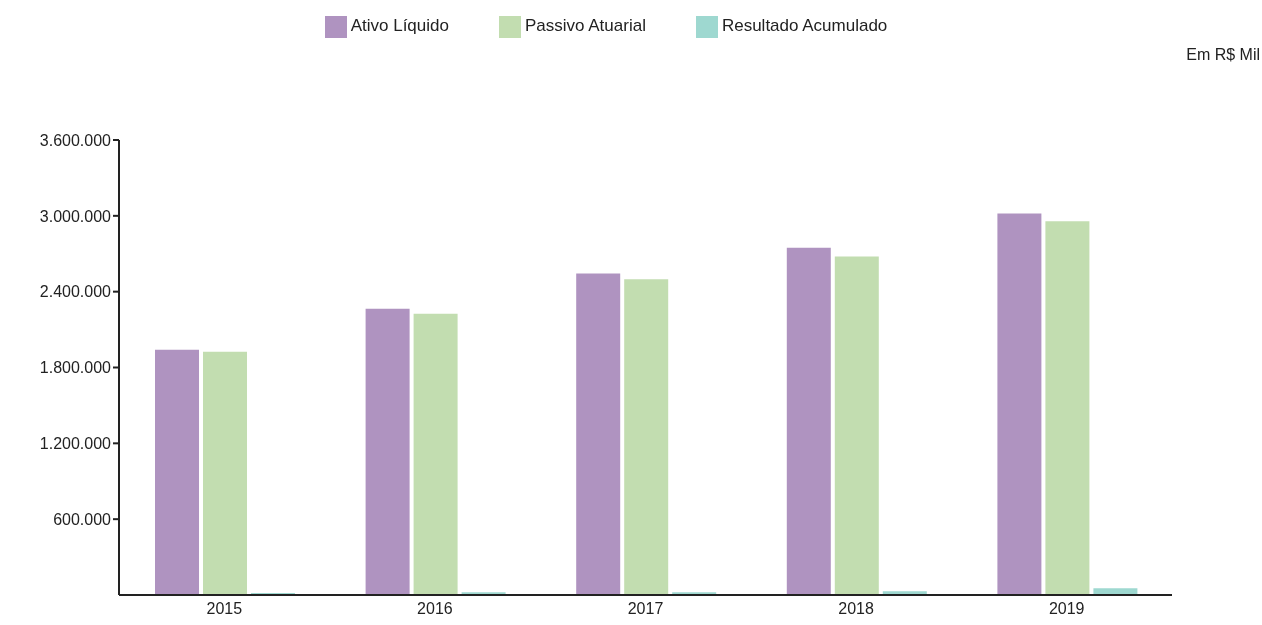  What do you see at coordinates (75, 368) in the screenshot?
I see `y-tick-label: 1.800.000` at bounding box center [75, 368].